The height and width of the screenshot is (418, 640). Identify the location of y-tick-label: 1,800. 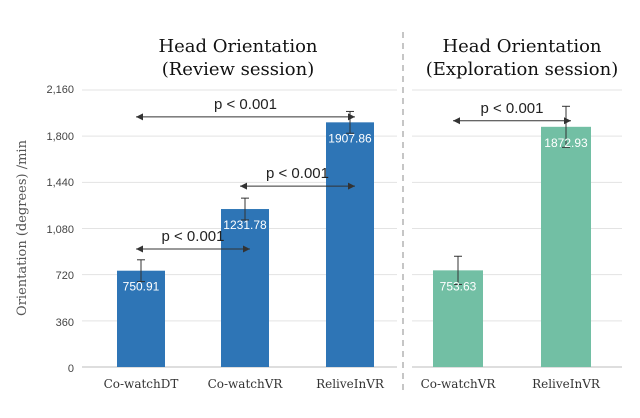
(60, 137).